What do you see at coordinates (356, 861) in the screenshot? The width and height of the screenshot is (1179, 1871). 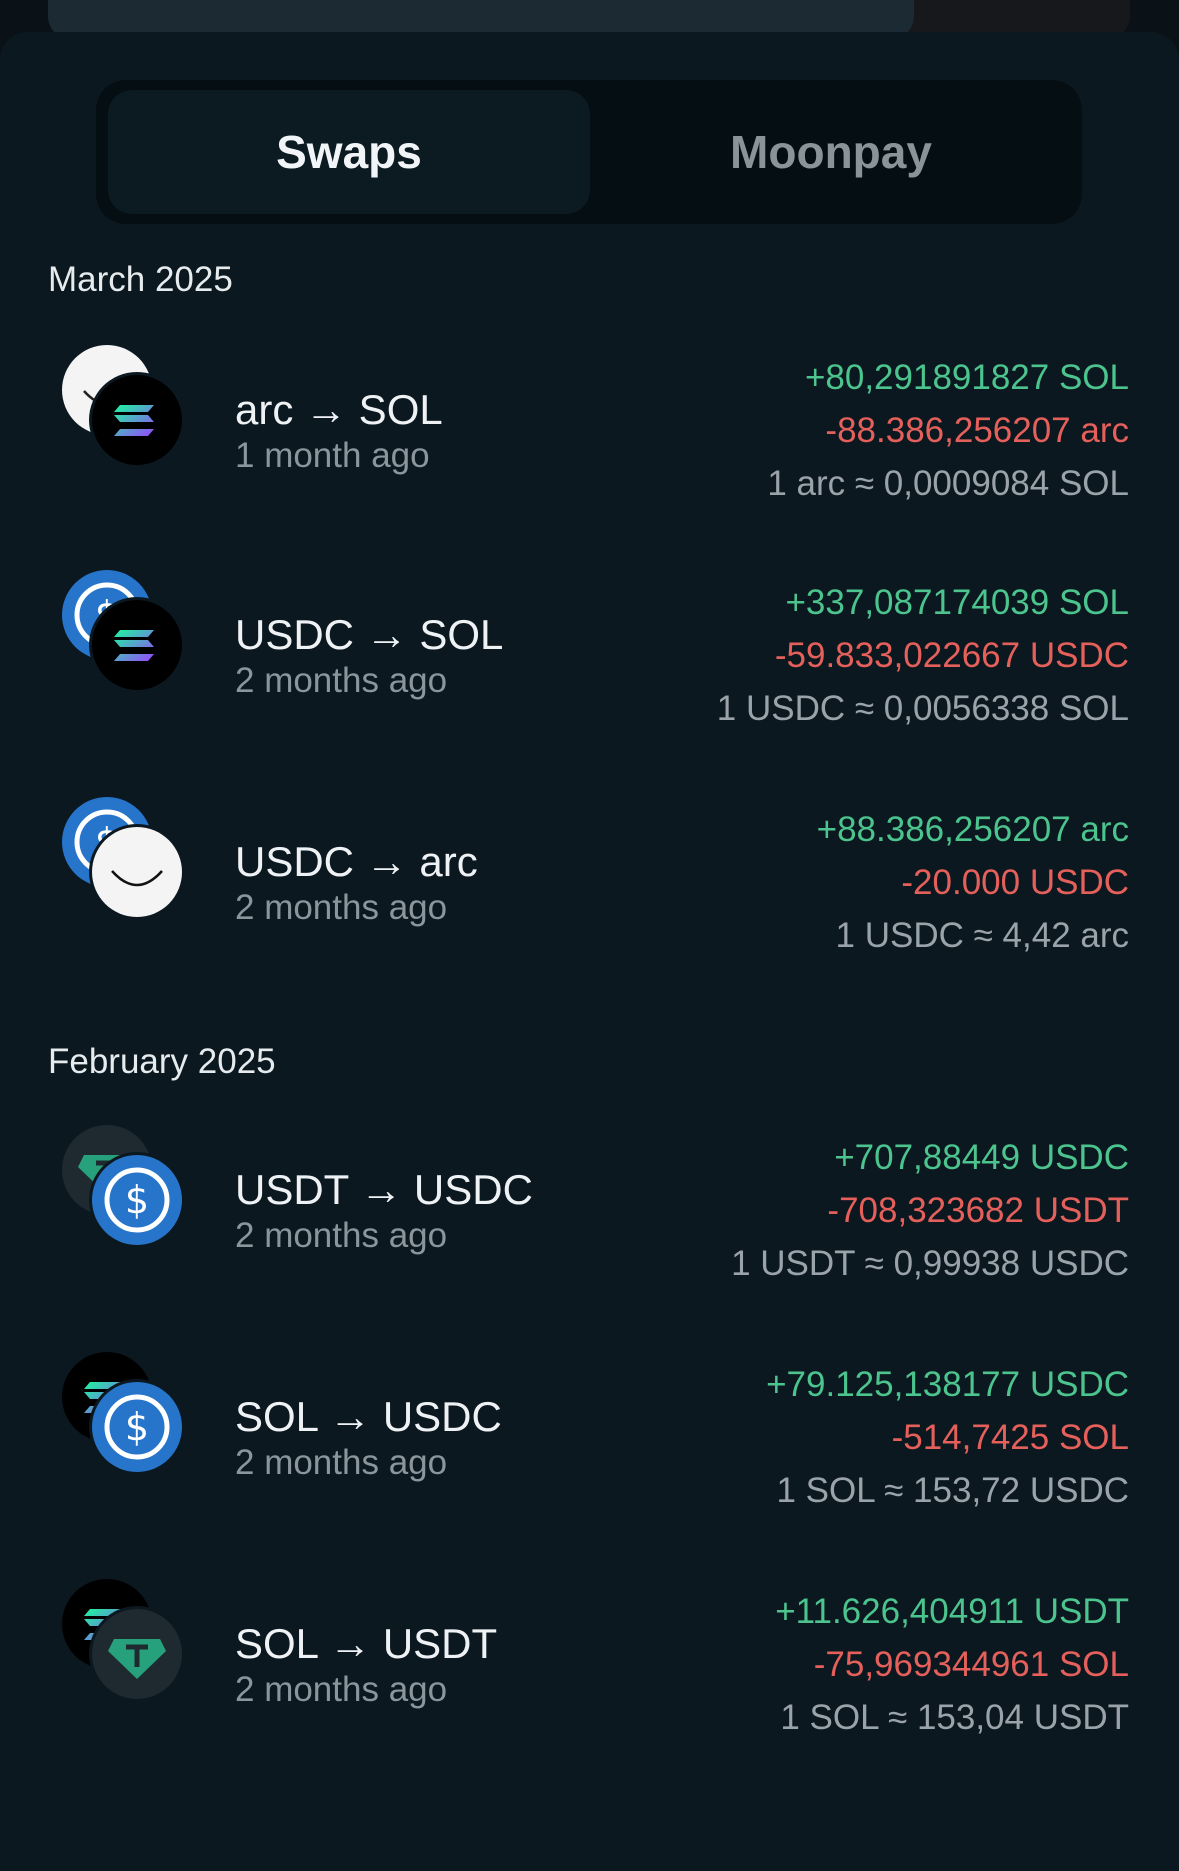 I see `swap-pair-label: USDC → arc` at bounding box center [356, 861].